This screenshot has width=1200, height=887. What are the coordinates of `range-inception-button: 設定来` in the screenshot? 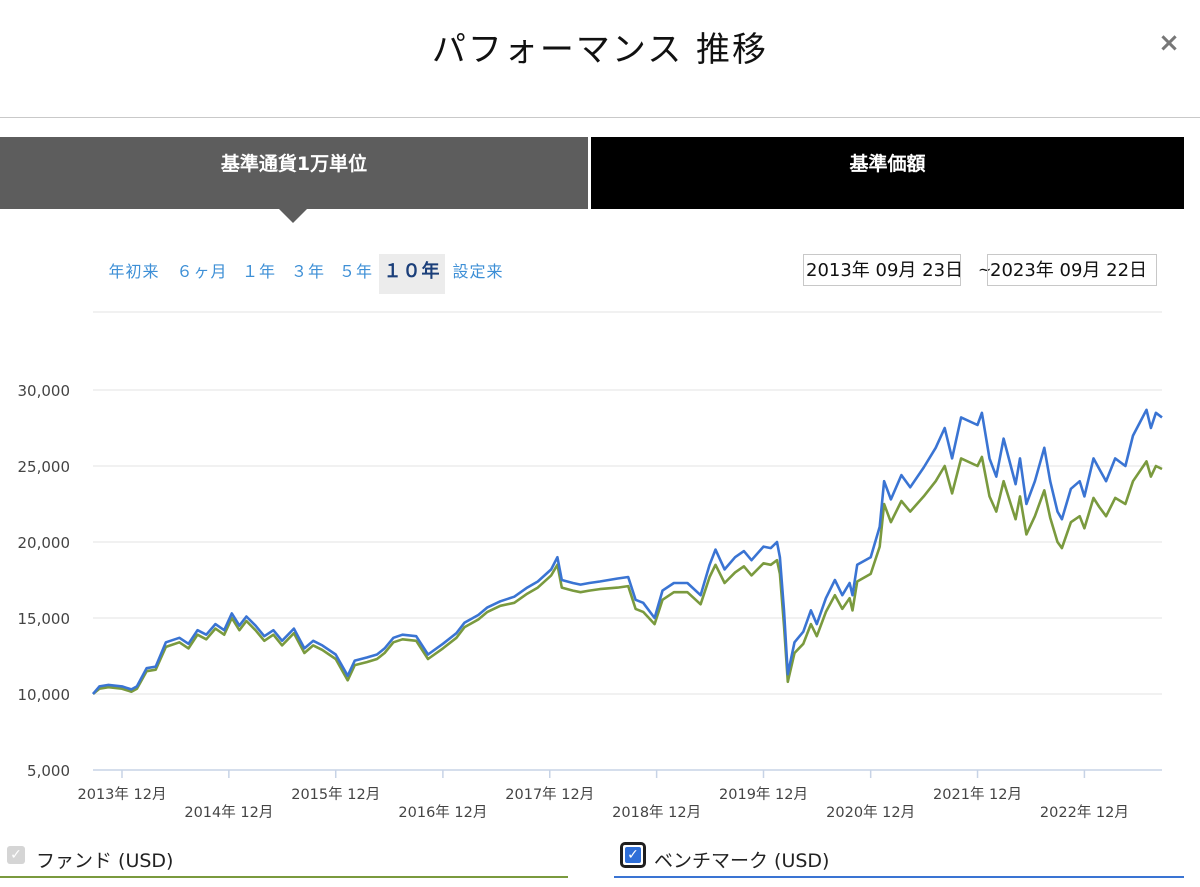 It's located at (478, 271).